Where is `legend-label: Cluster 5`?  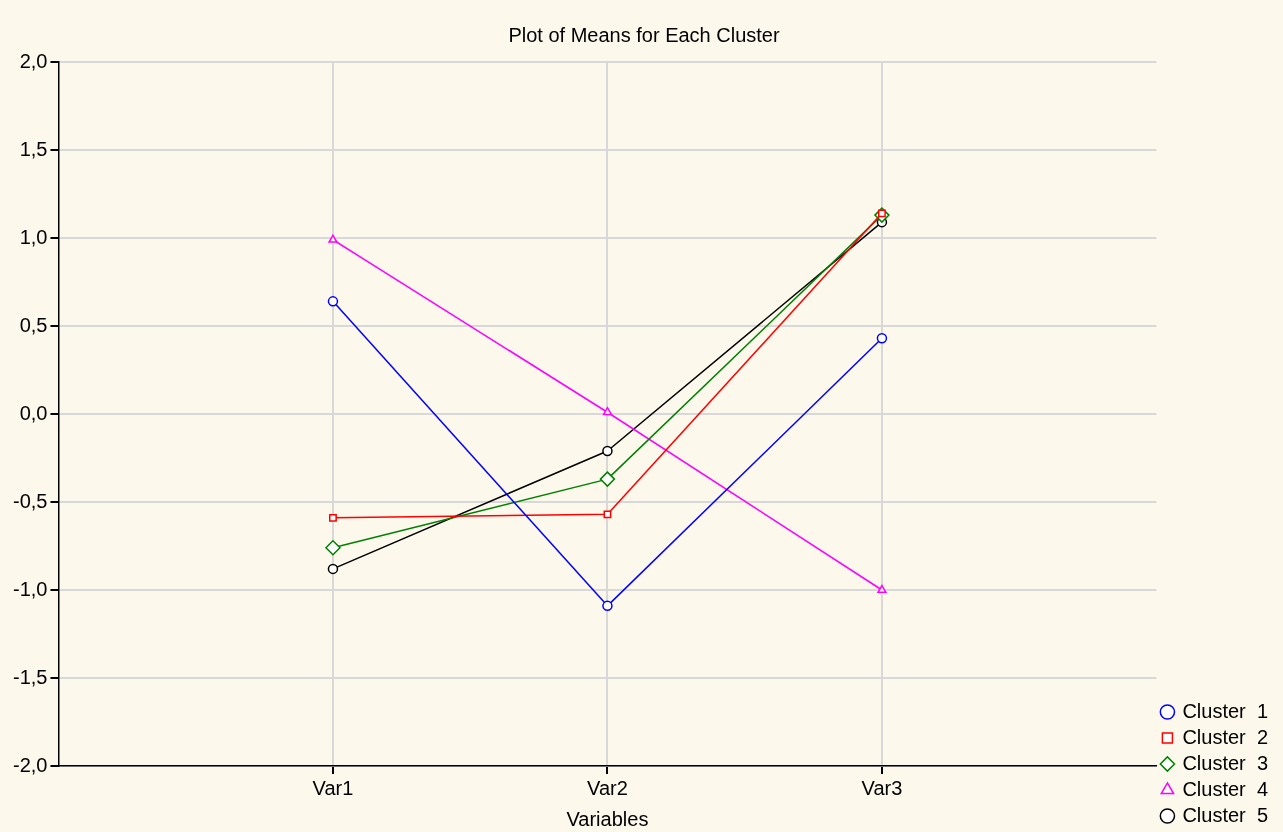 legend-label: Cluster 5 is located at coordinates (1225, 814).